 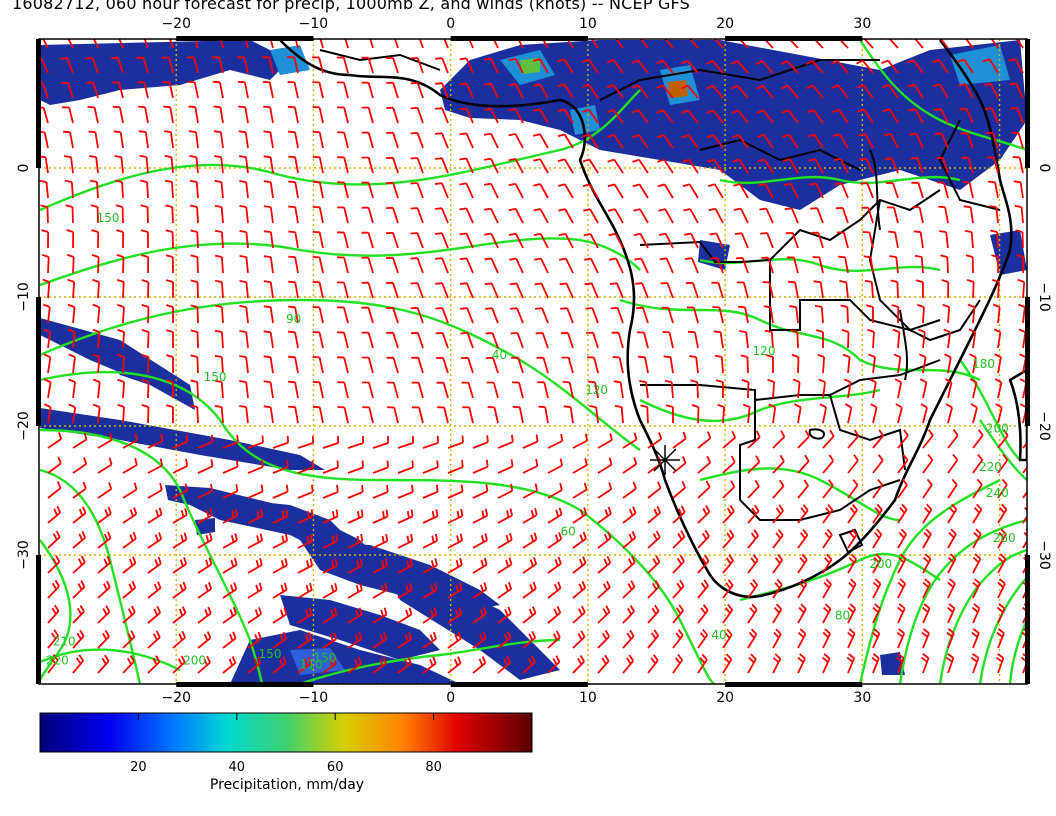 I want to click on contour-label: 200, so click(x=194, y=661).